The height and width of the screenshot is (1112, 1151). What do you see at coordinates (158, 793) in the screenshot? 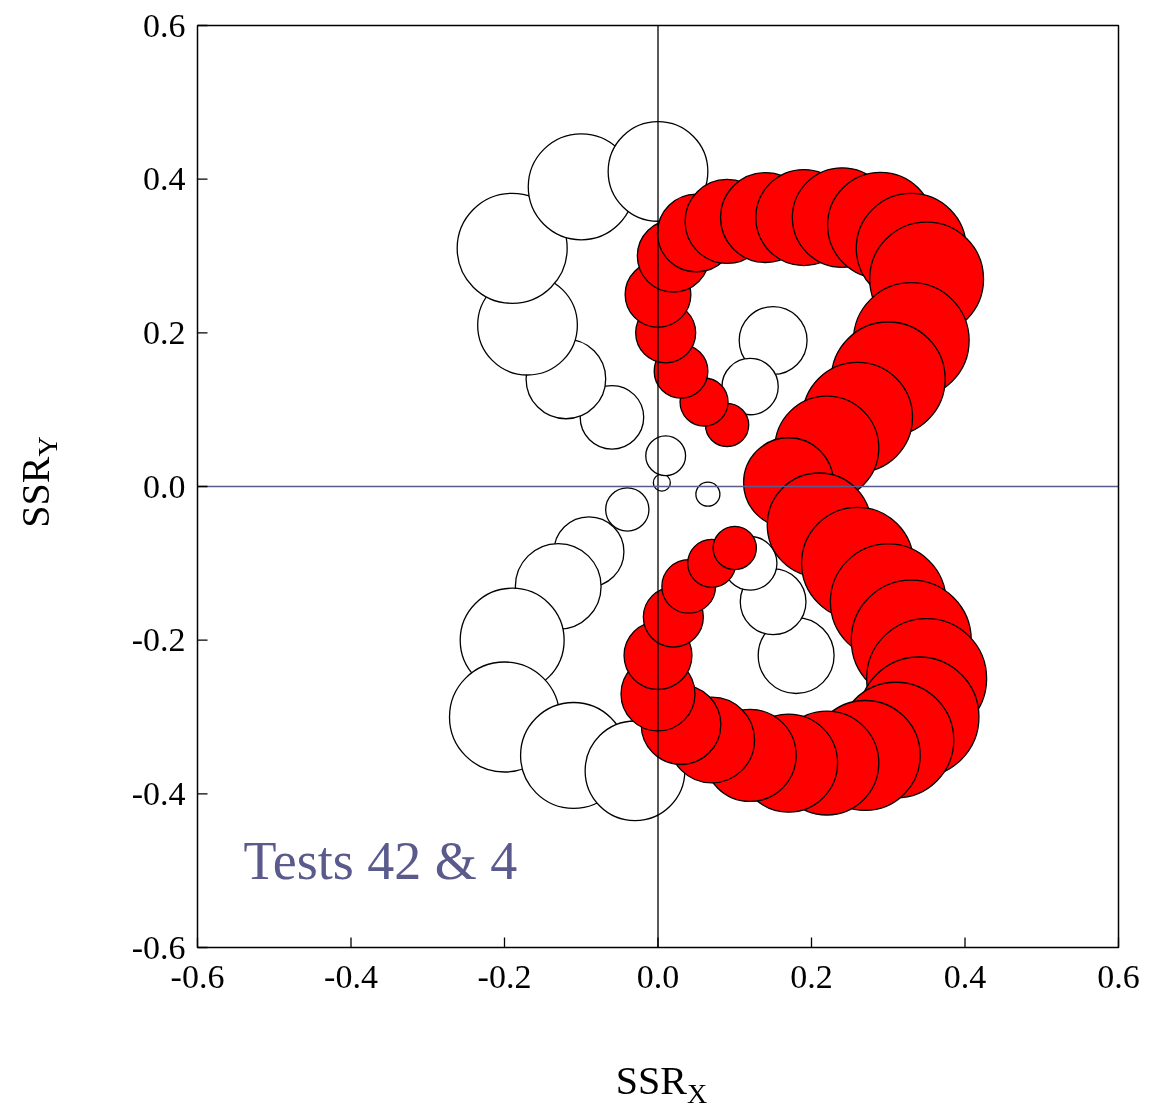
I see `y-tick-label: -0.4` at bounding box center [158, 793].